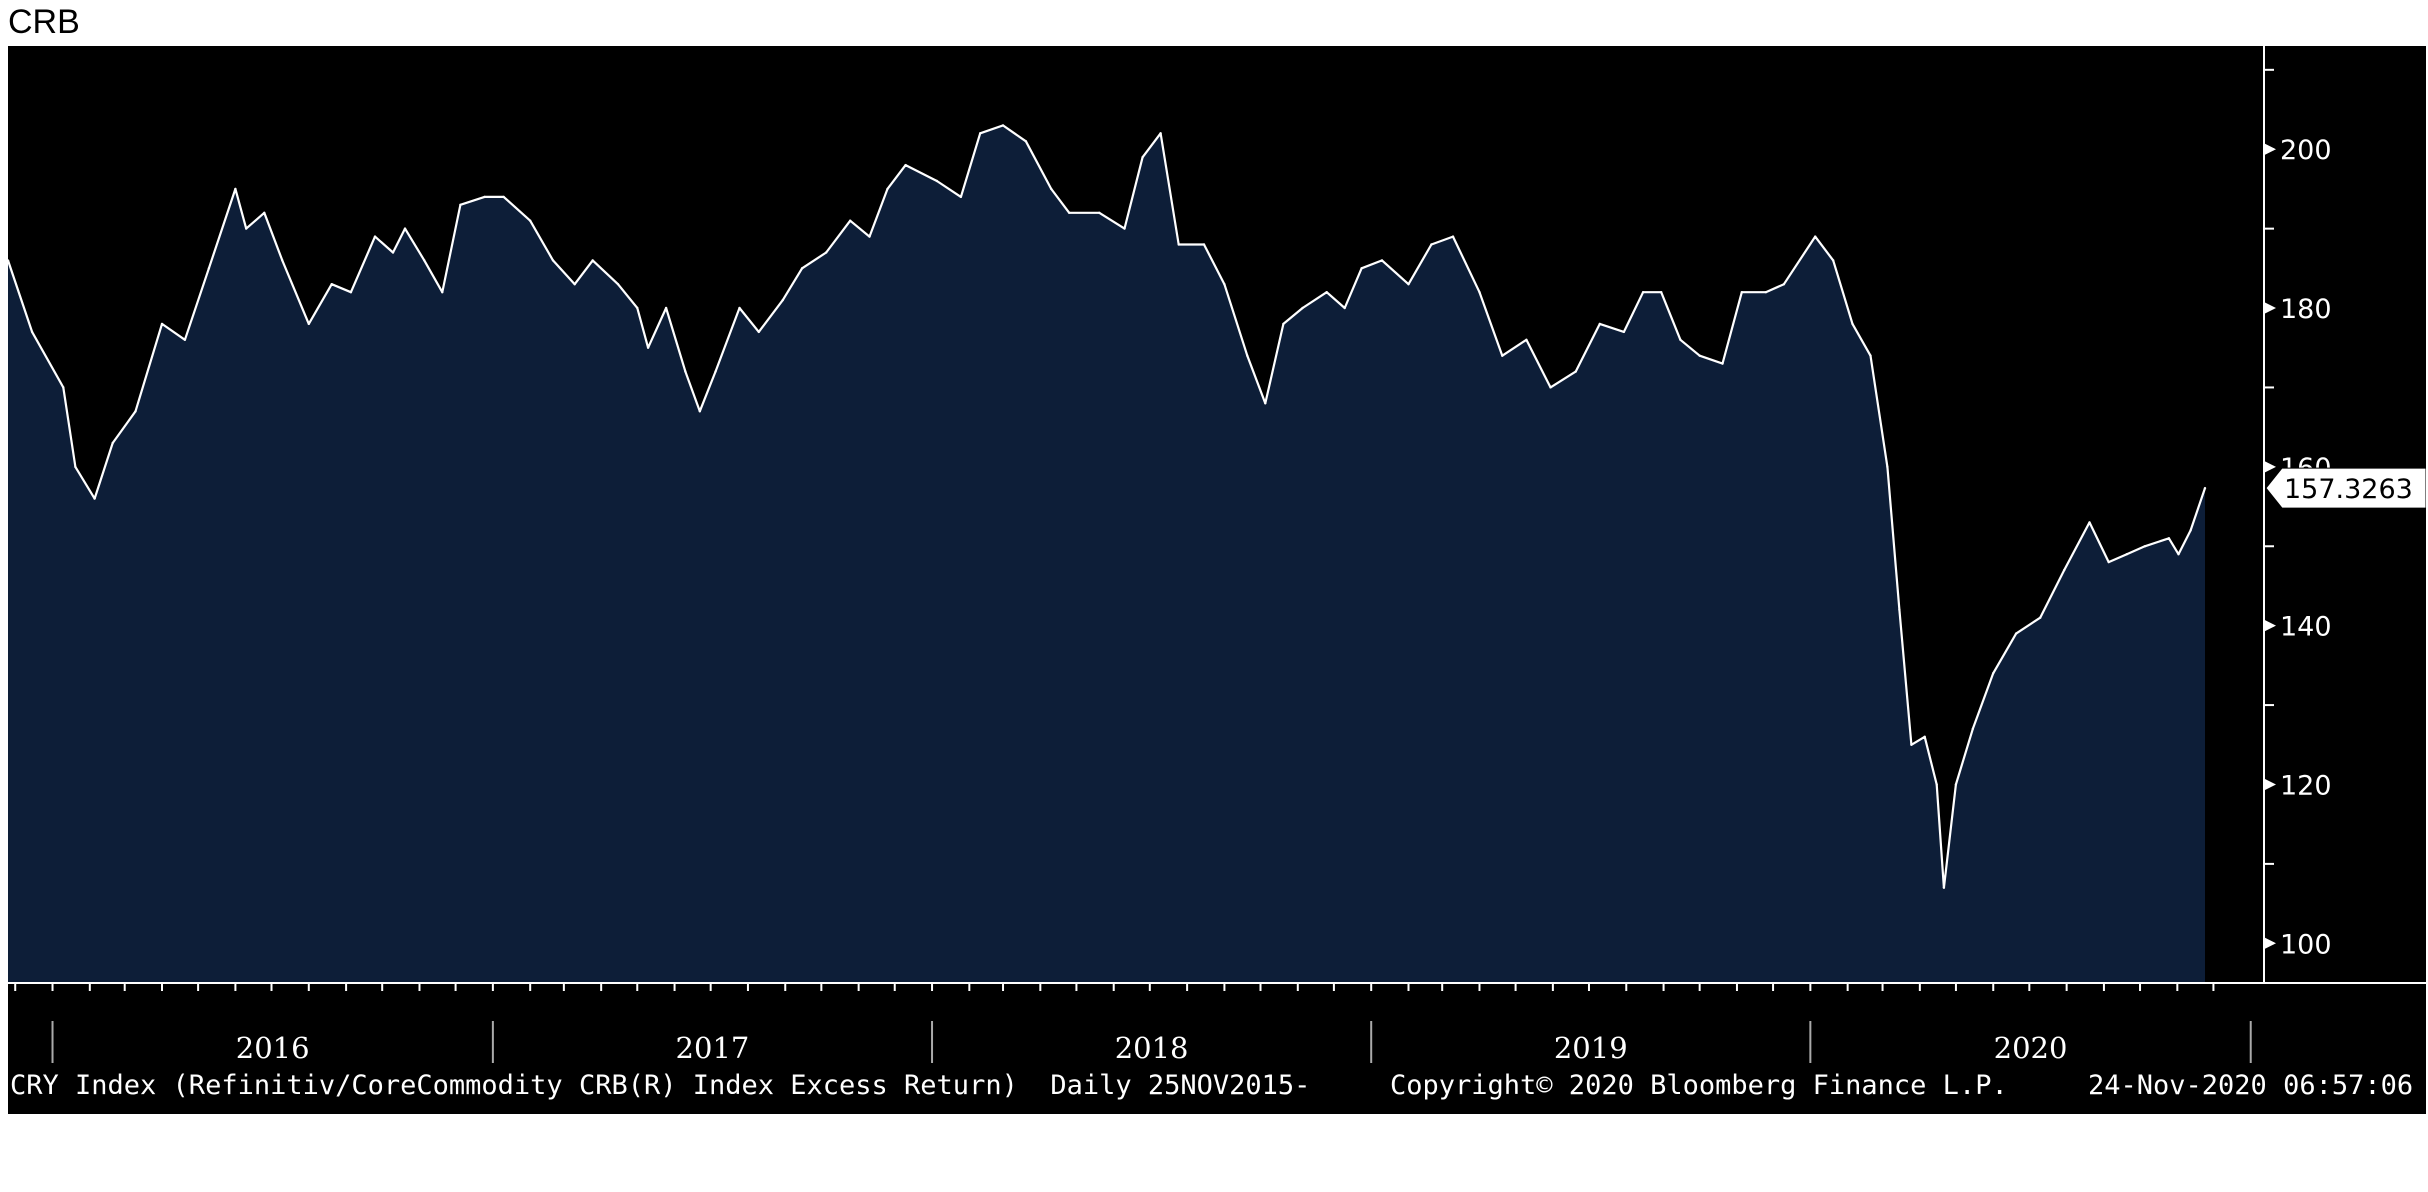 The height and width of the screenshot is (1192, 2428). Describe the element at coordinates (2306, 309) in the screenshot. I see `y-tick-label: 180` at that location.